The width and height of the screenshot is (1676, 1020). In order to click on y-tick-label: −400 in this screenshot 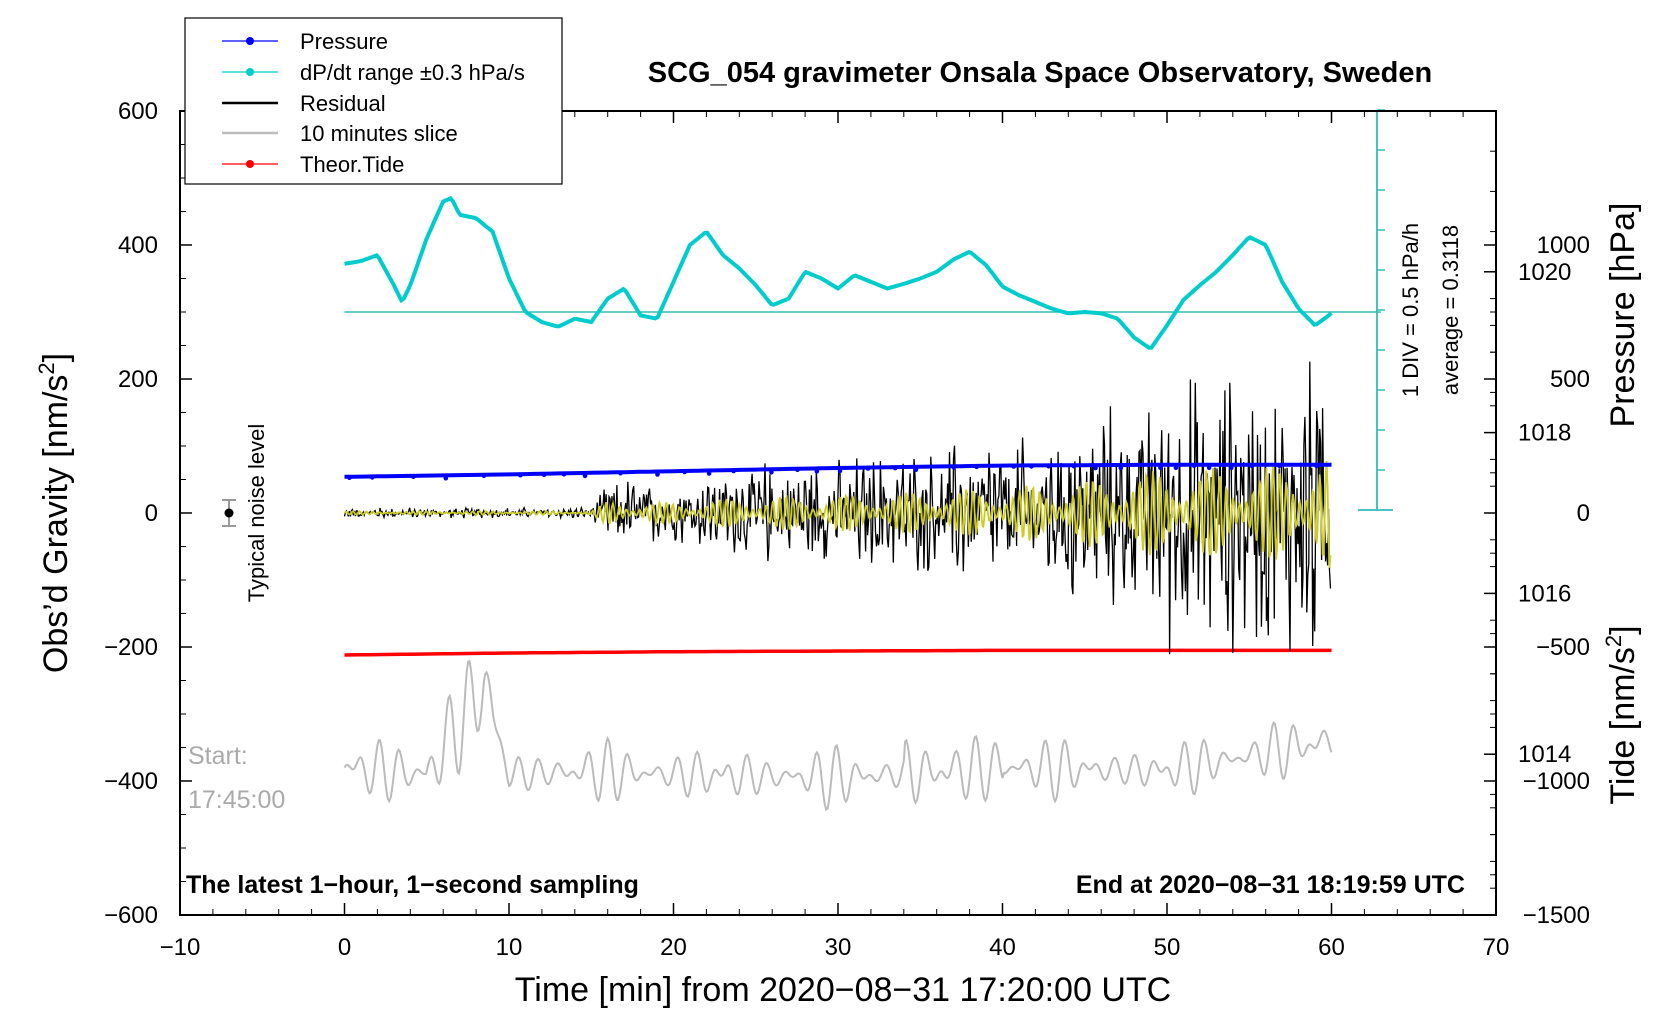, I will do `click(131, 781)`.